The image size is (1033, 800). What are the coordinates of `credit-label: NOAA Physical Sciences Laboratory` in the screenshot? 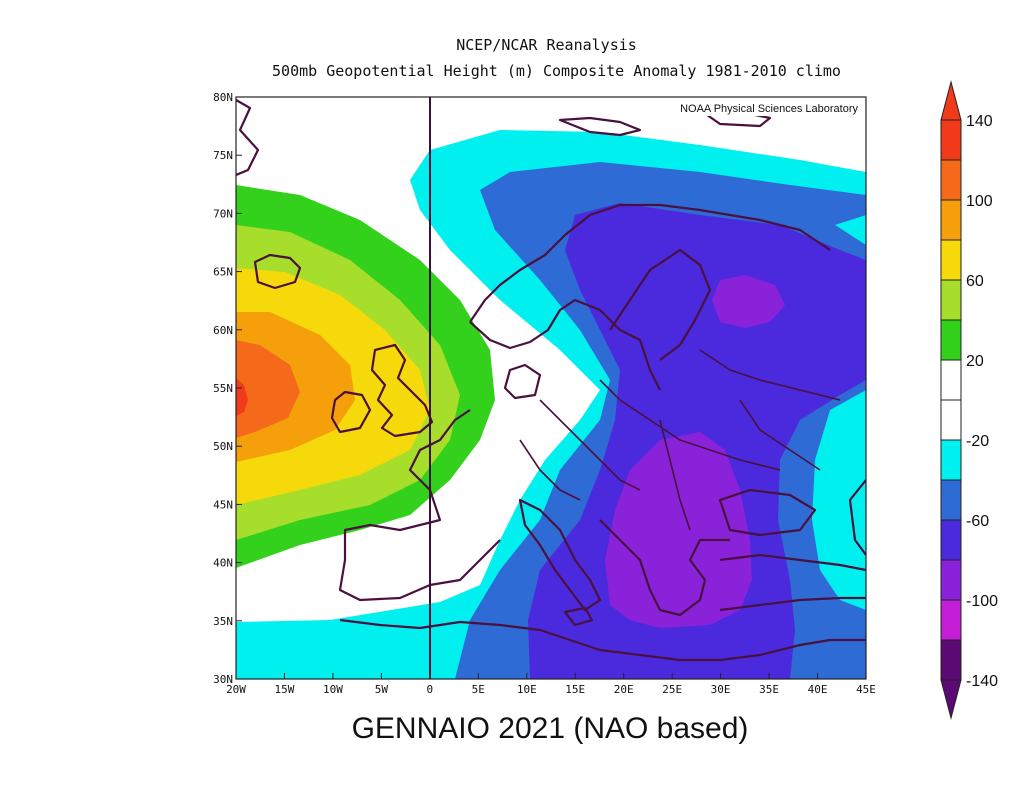 It's located at (769, 109).